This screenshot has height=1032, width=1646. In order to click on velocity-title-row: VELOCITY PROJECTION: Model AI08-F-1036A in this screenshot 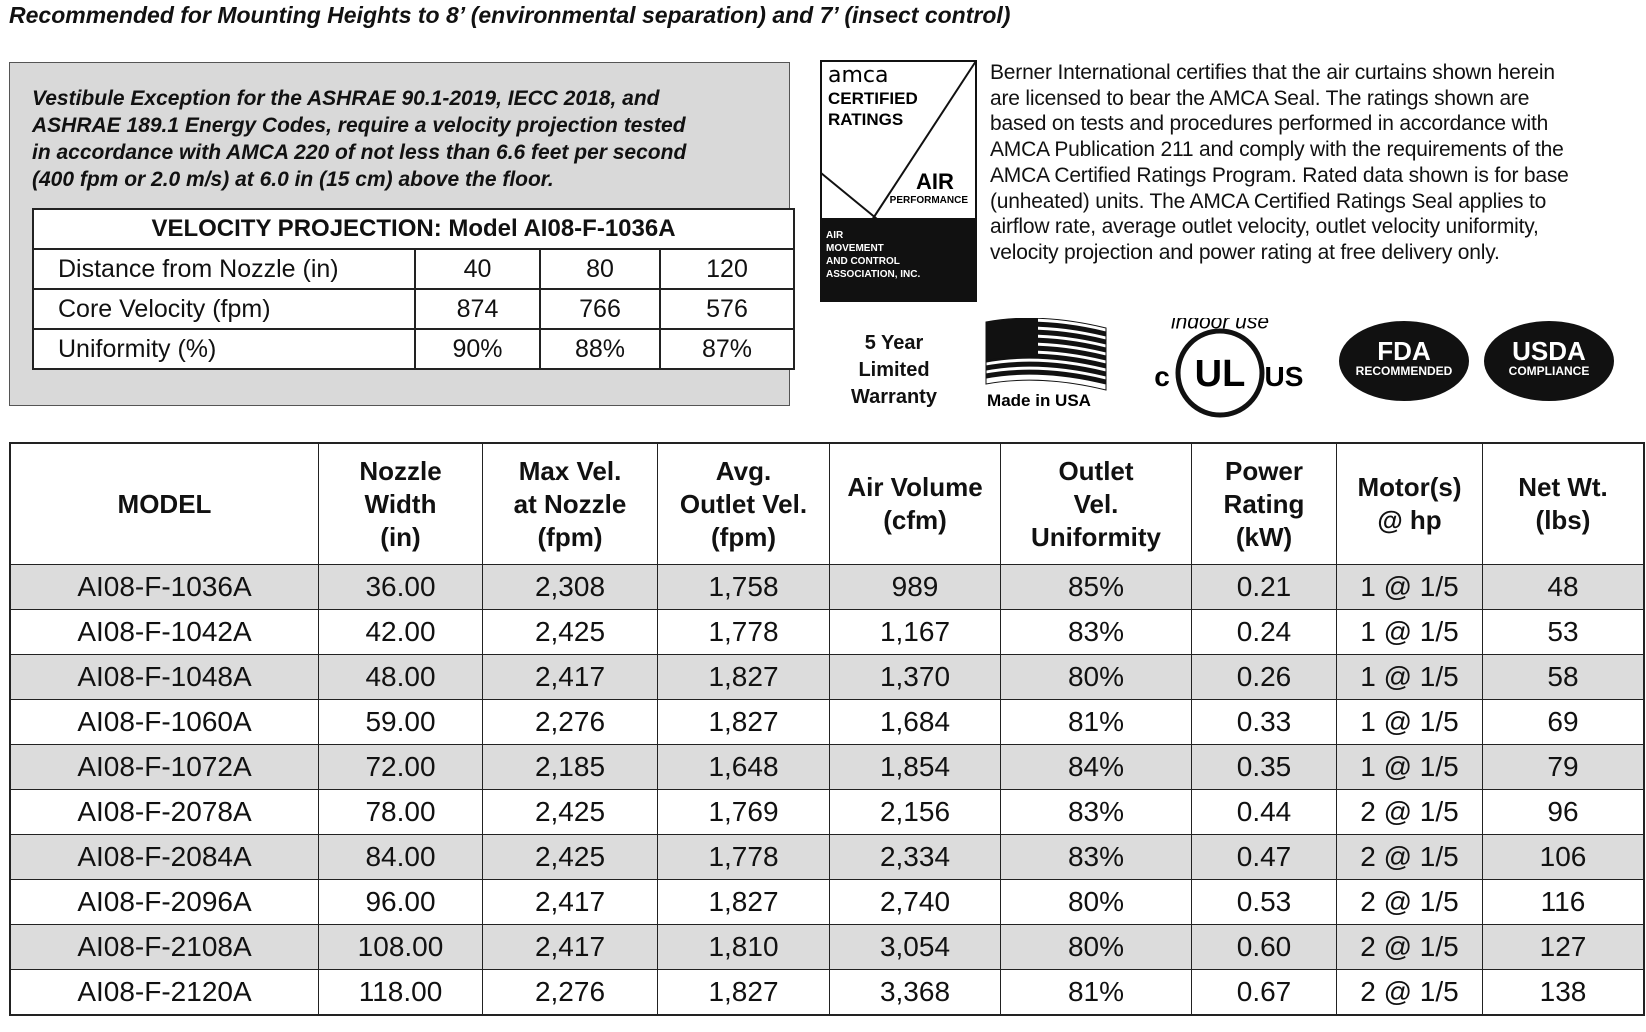, I will do `click(413, 229)`.